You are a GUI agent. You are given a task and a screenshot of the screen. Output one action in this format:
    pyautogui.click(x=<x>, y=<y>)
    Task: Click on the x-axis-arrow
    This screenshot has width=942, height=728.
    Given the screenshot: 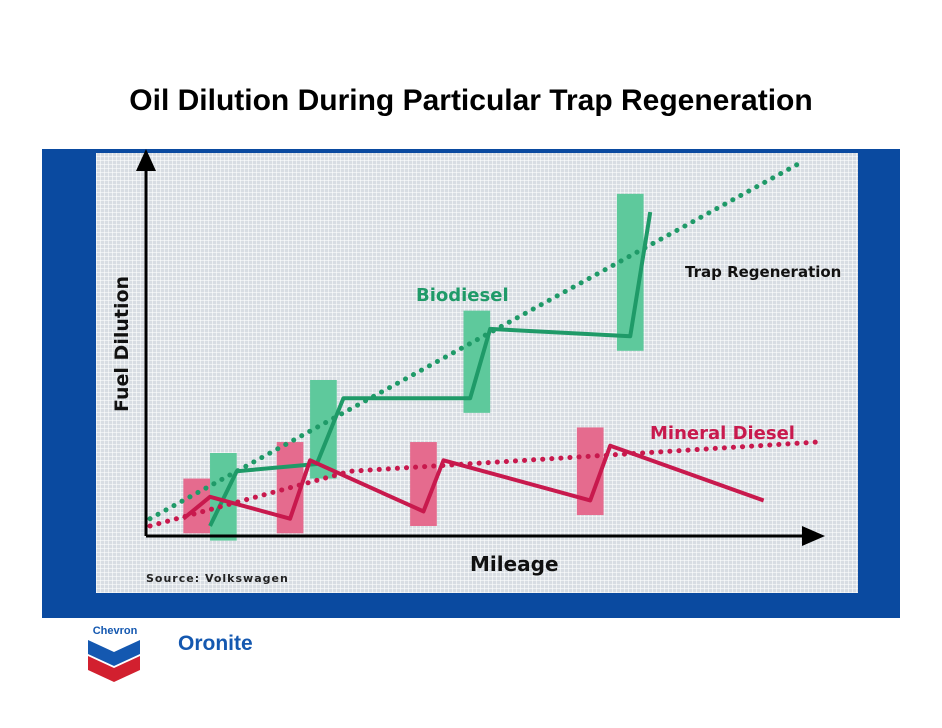 What is the action you would take?
    pyautogui.click(x=813, y=536)
    